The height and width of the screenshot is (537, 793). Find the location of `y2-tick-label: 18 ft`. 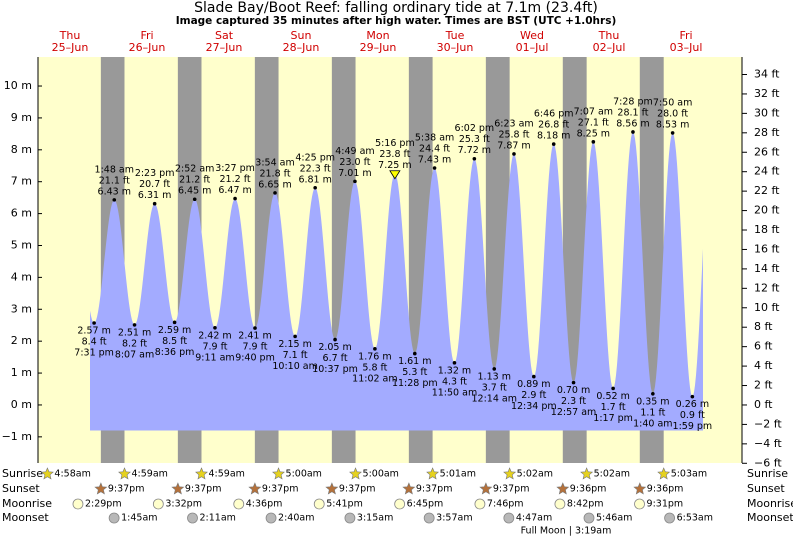

y2-tick-label: 18 ft is located at coordinates (767, 229).